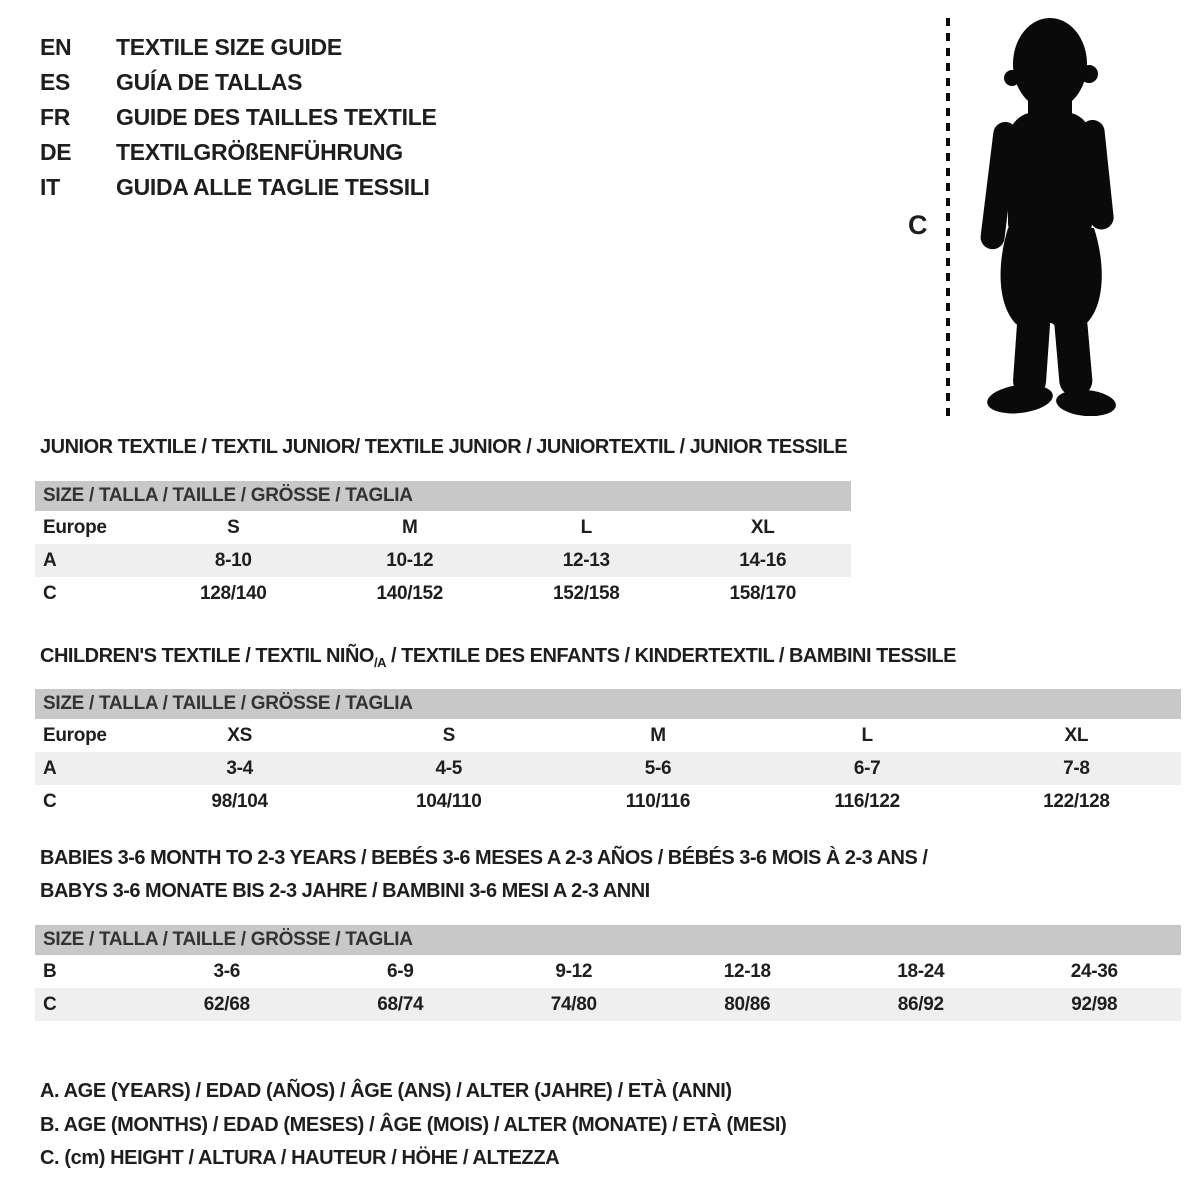 The width and height of the screenshot is (1200, 1200). What do you see at coordinates (276, 117) in the screenshot?
I see `guide-title-fr: GUIDE DES TAILLES TEXTILE` at bounding box center [276, 117].